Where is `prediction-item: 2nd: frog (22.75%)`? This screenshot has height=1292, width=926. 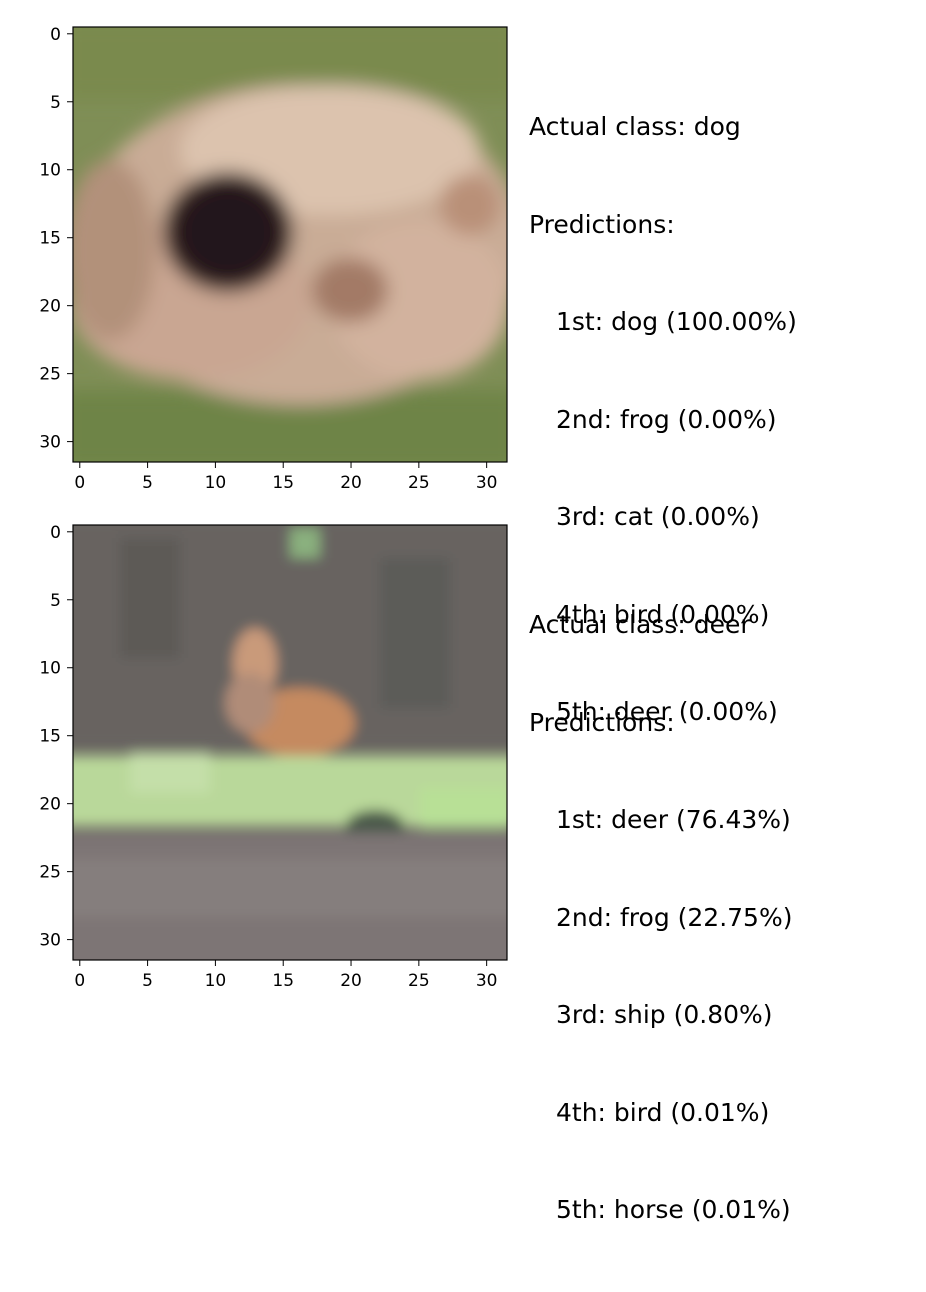 prediction-item: 2nd: frog (22.75%) is located at coordinates (674, 917).